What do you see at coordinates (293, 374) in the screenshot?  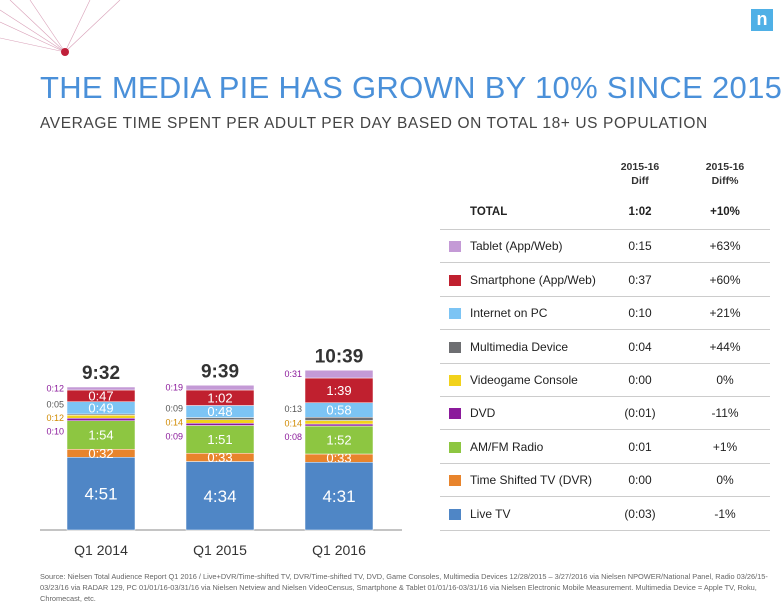 I see `data-label: 0:31` at bounding box center [293, 374].